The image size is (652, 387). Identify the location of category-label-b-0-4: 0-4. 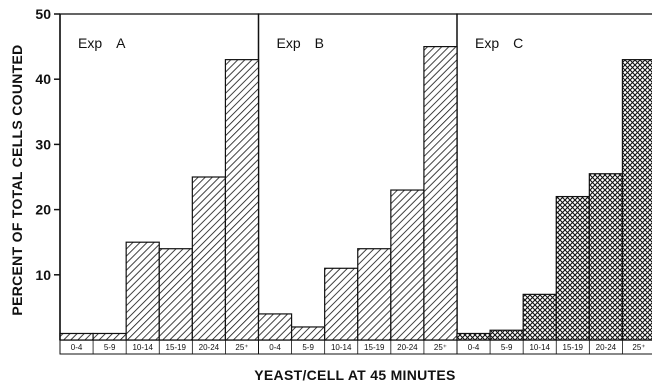
(275, 347).